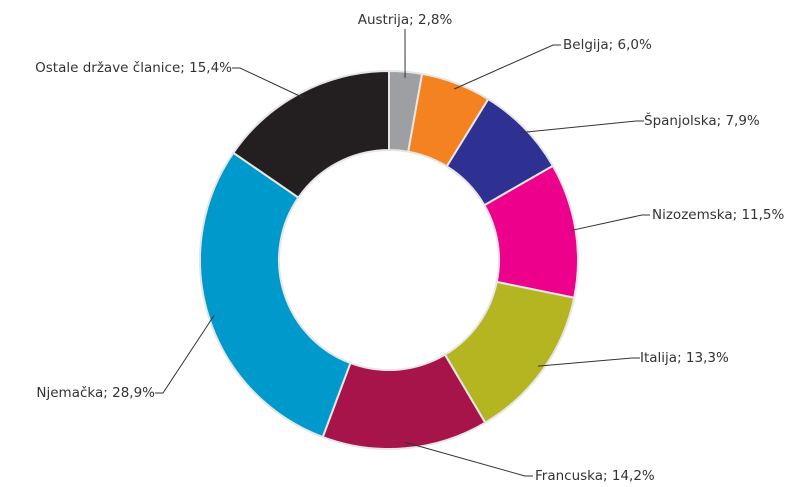  What do you see at coordinates (607, 45) in the screenshot?
I see `slice-label: Belgija; 6,0%` at bounding box center [607, 45].